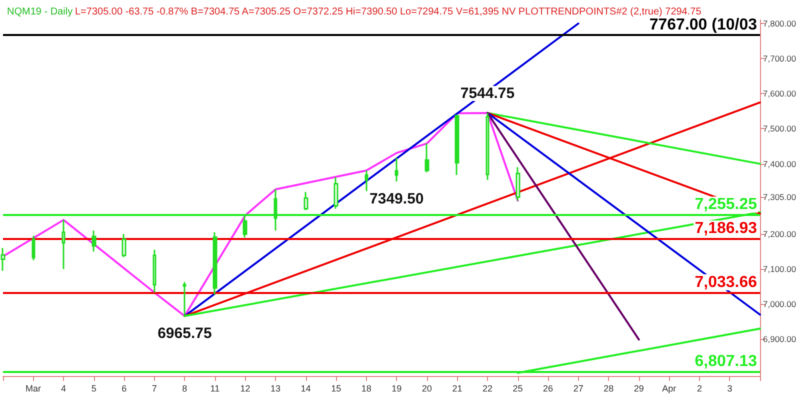 This screenshot has height=402, width=800. What do you see at coordinates (669, 389) in the screenshot?
I see `x-tick-label: Apr` at bounding box center [669, 389].